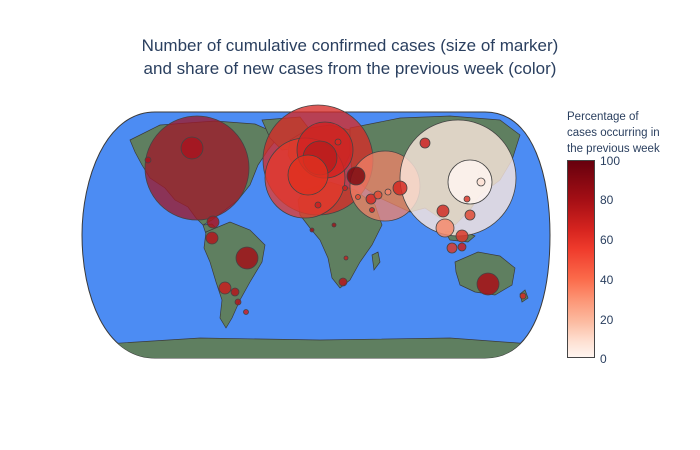 Image resolution: width=700 pixels, height=450 pixels. Describe the element at coordinates (603, 117) in the screenshot. I see `colorbar-title-line-1: Percentage of` at that location.